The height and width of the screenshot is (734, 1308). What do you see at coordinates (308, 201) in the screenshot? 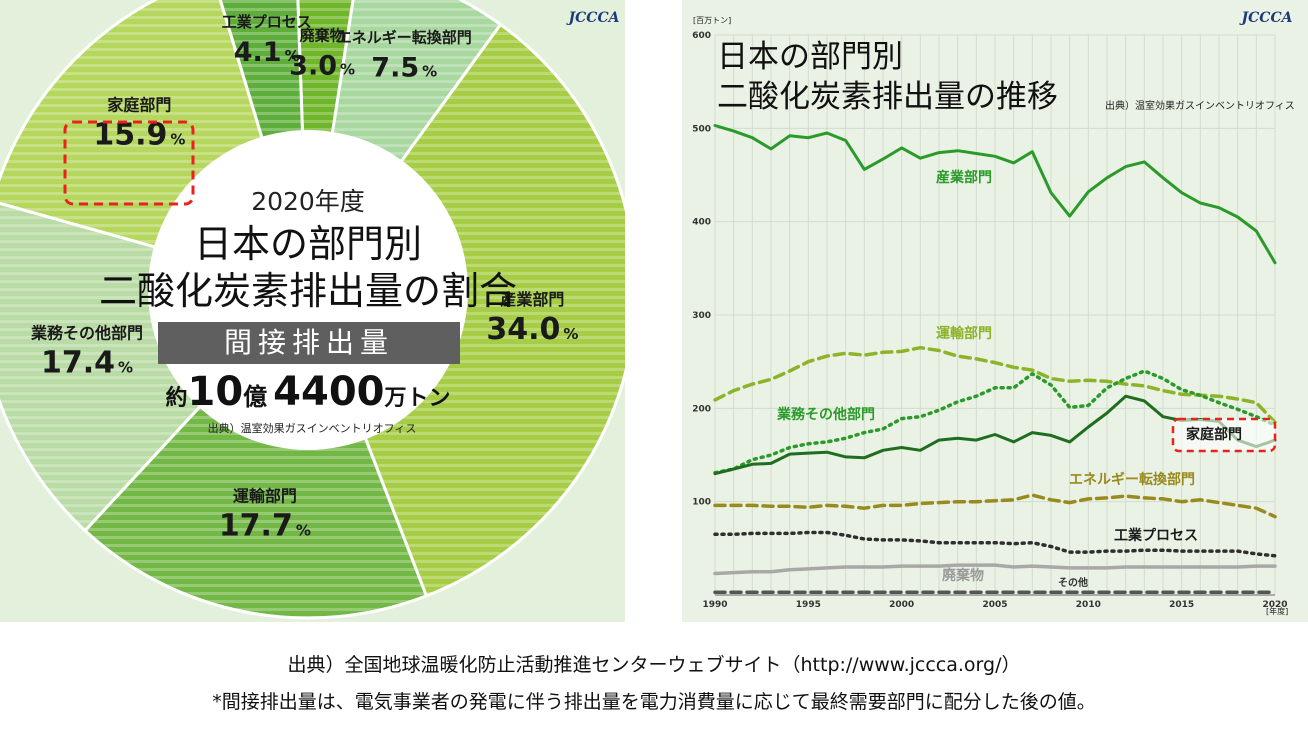
I see `donut-year-label: 2020年度` at bounding box center [308, 201].